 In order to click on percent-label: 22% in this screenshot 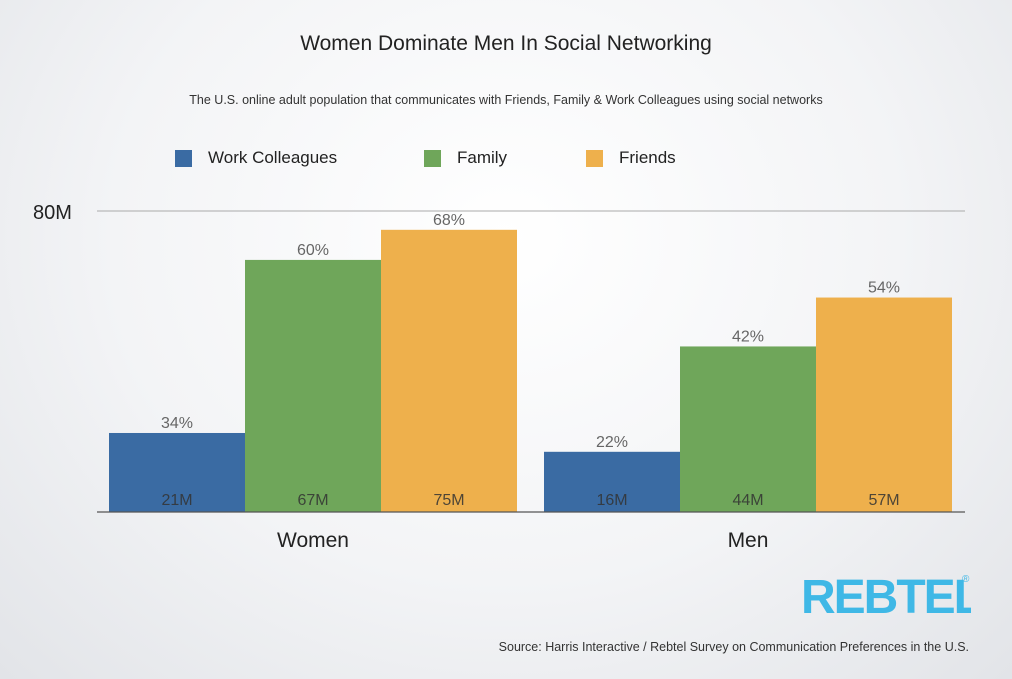, I will do `click(612, 442)`.